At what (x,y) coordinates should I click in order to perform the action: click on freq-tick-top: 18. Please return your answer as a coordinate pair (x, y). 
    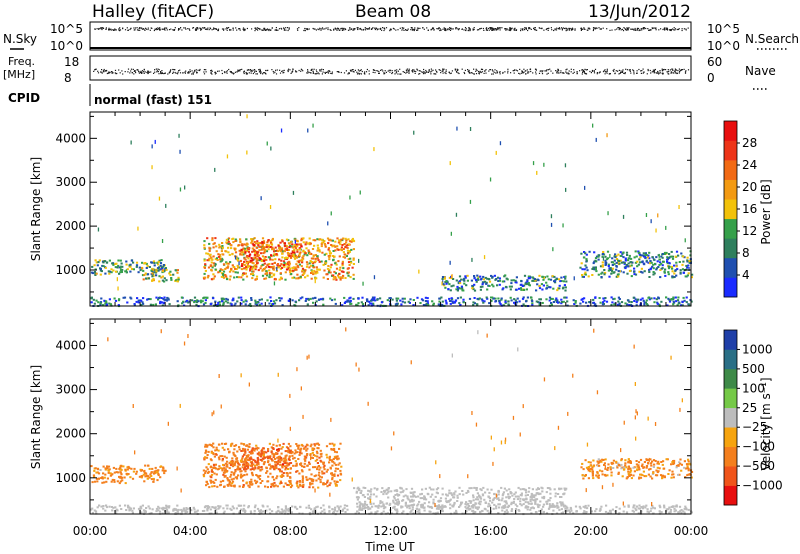
    Looking at the image, I should click on (71, 62).